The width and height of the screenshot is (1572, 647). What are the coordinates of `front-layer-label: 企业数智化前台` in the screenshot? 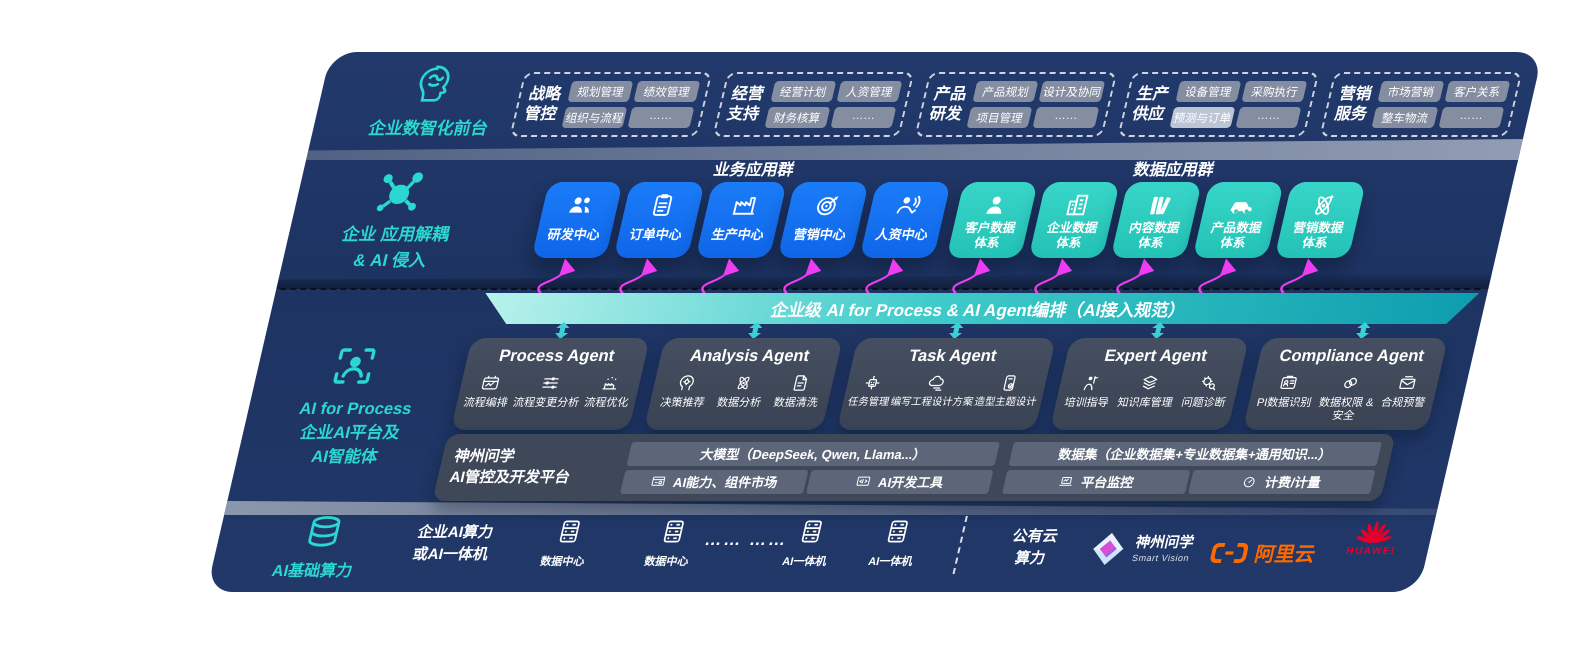 It's located at (428, 128).